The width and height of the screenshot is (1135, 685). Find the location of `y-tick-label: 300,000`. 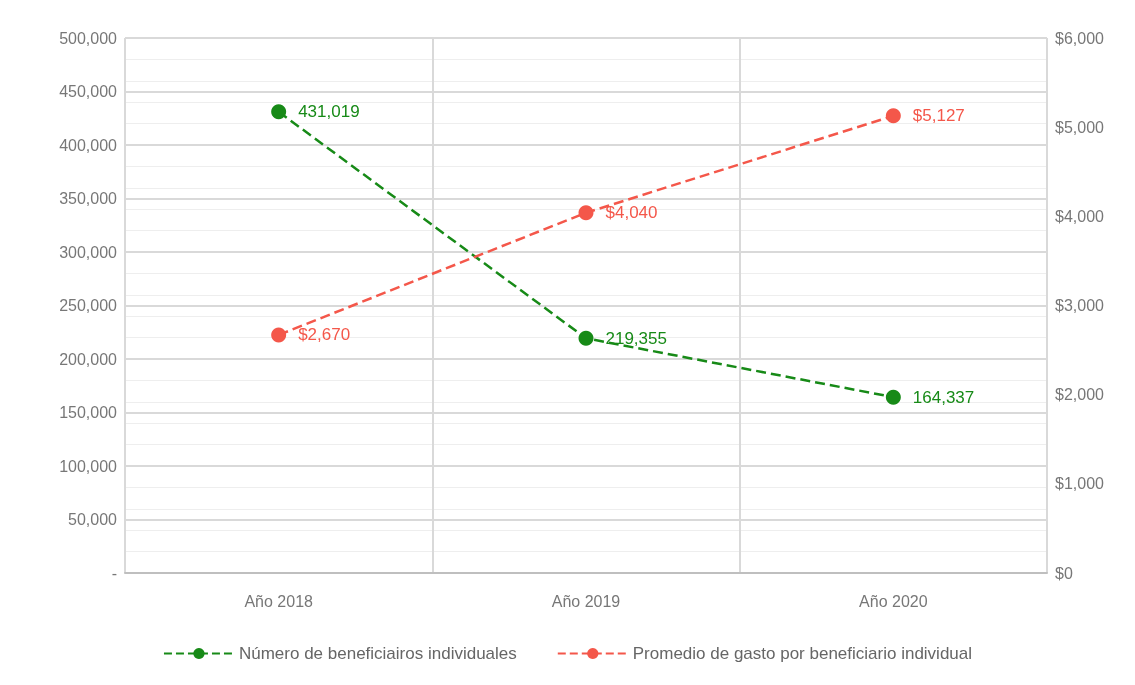

y-tick-label: 300,000 is located at coordinates (88, 252).